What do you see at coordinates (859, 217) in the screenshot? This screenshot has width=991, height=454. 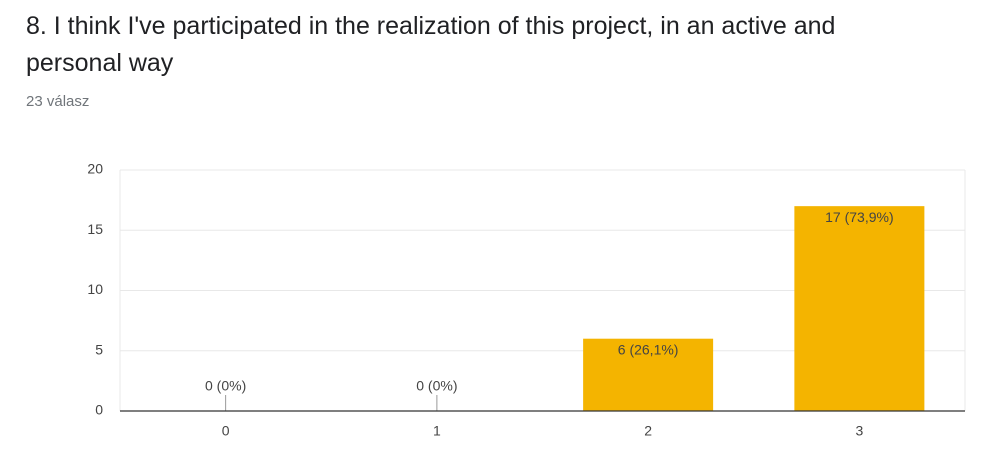 I see `value-label: 17 (73,9%)` at bounding box center [859, 217].